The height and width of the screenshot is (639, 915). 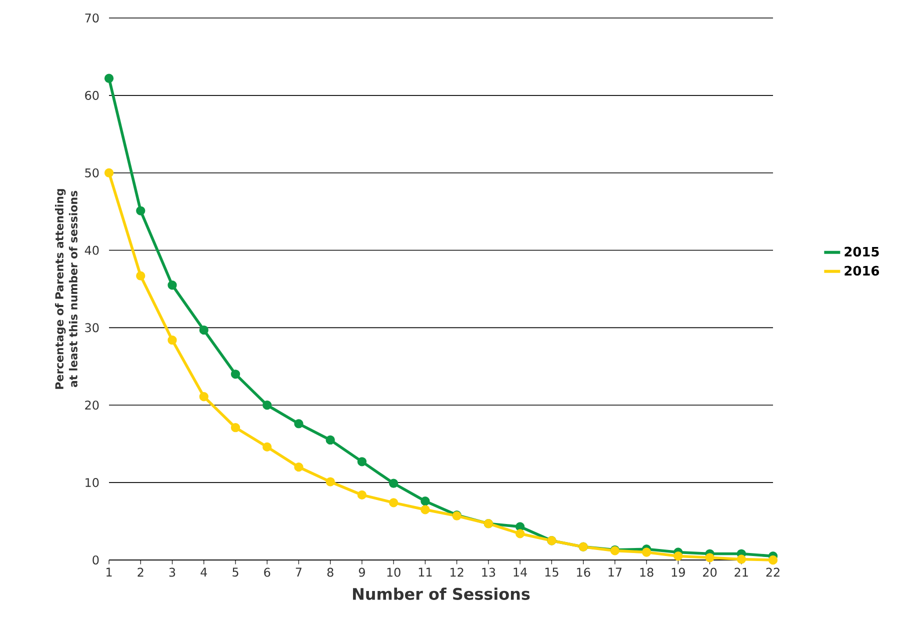 What do you see at coordinates (92, 405) in the screenshot?
I see `y-tick-label: 20` at bounding box center [92, 405].